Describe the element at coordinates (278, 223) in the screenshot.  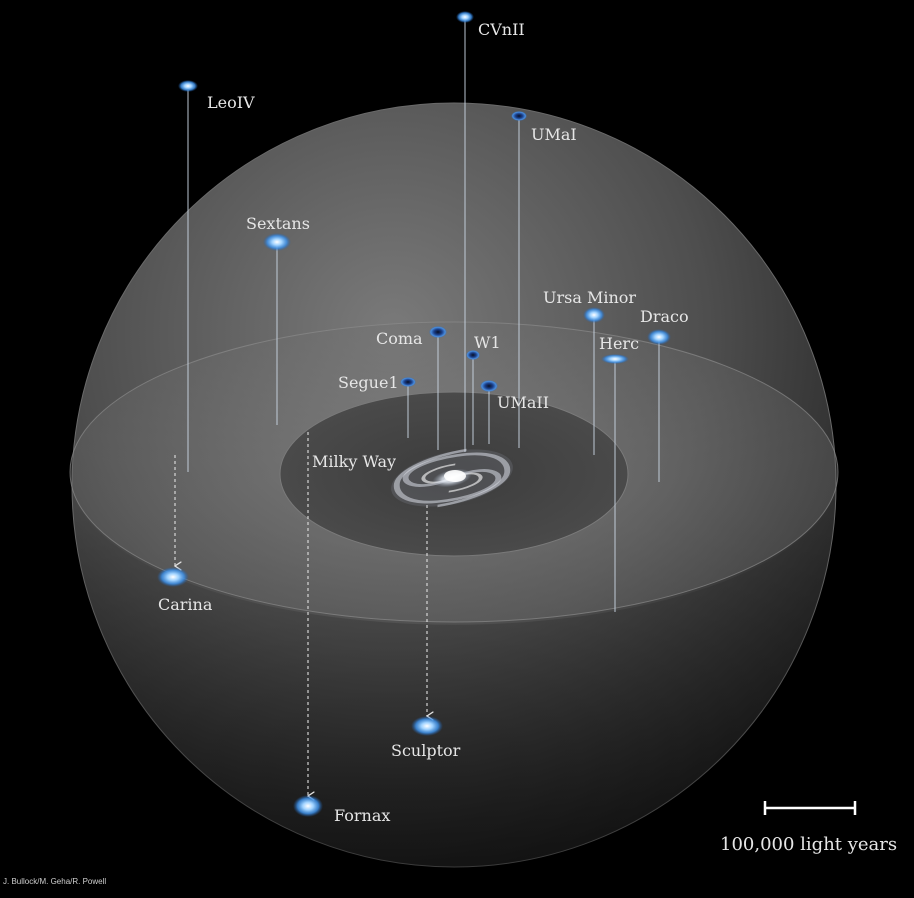
I see `label-sextans: Sextans` at that location.